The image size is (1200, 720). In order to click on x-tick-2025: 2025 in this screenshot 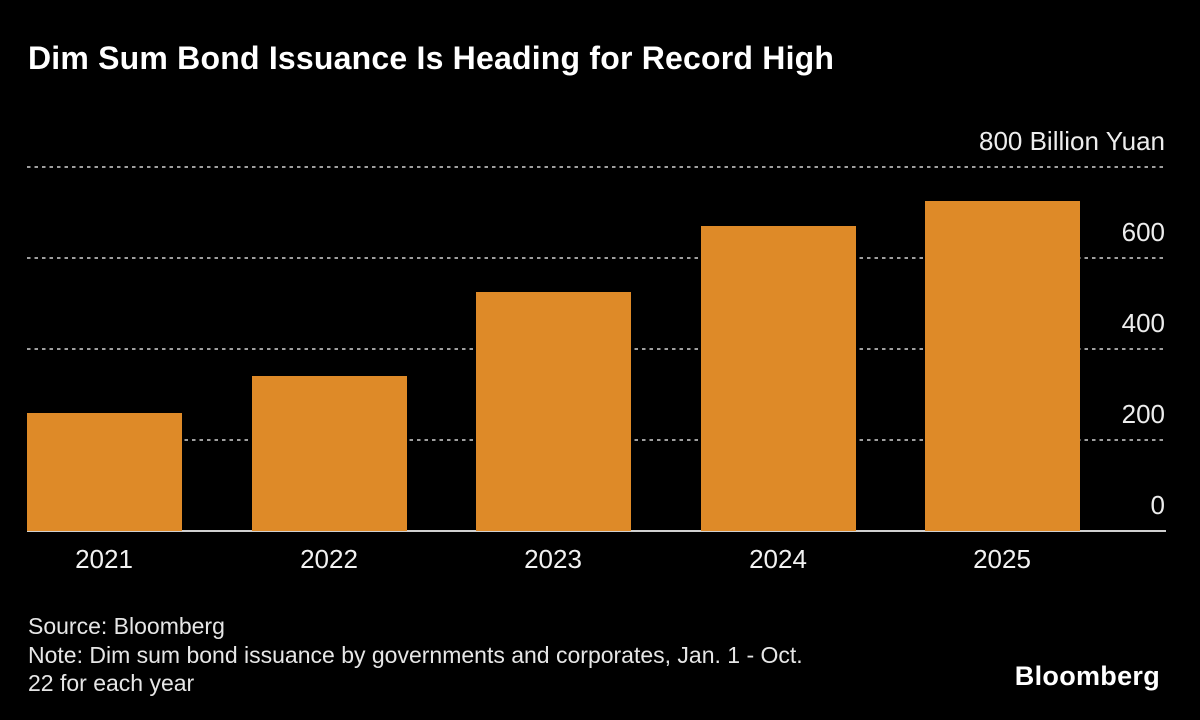, I will do `click(1002, 559)`.